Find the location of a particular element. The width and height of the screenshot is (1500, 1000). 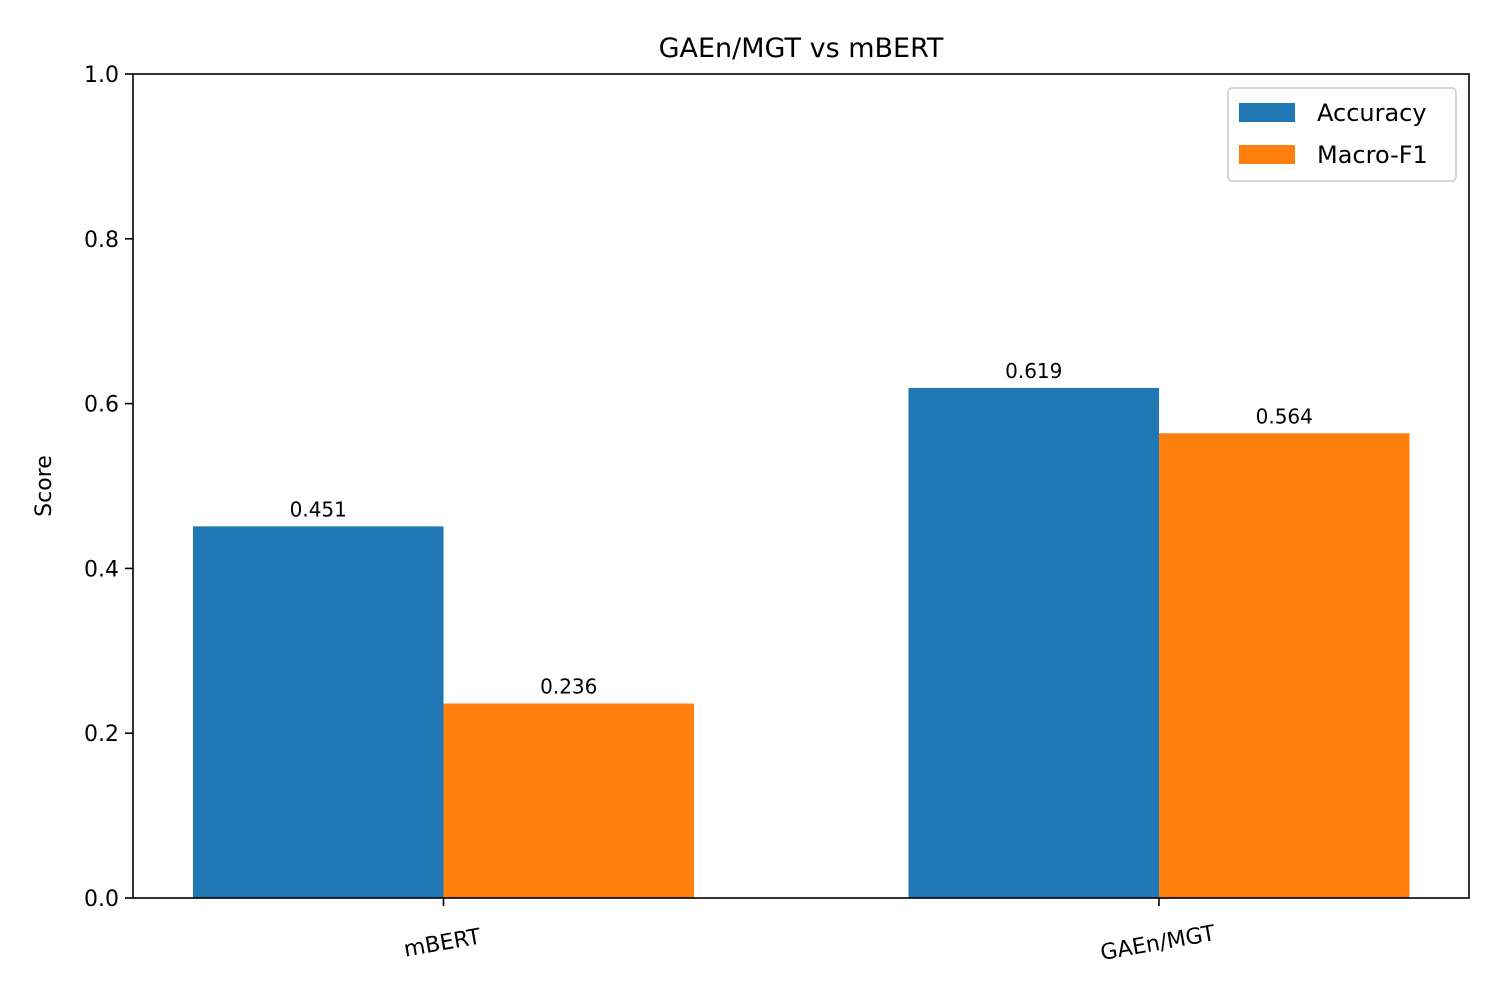

y-tick-label: 0.2 is located at coordinates (101, 734).